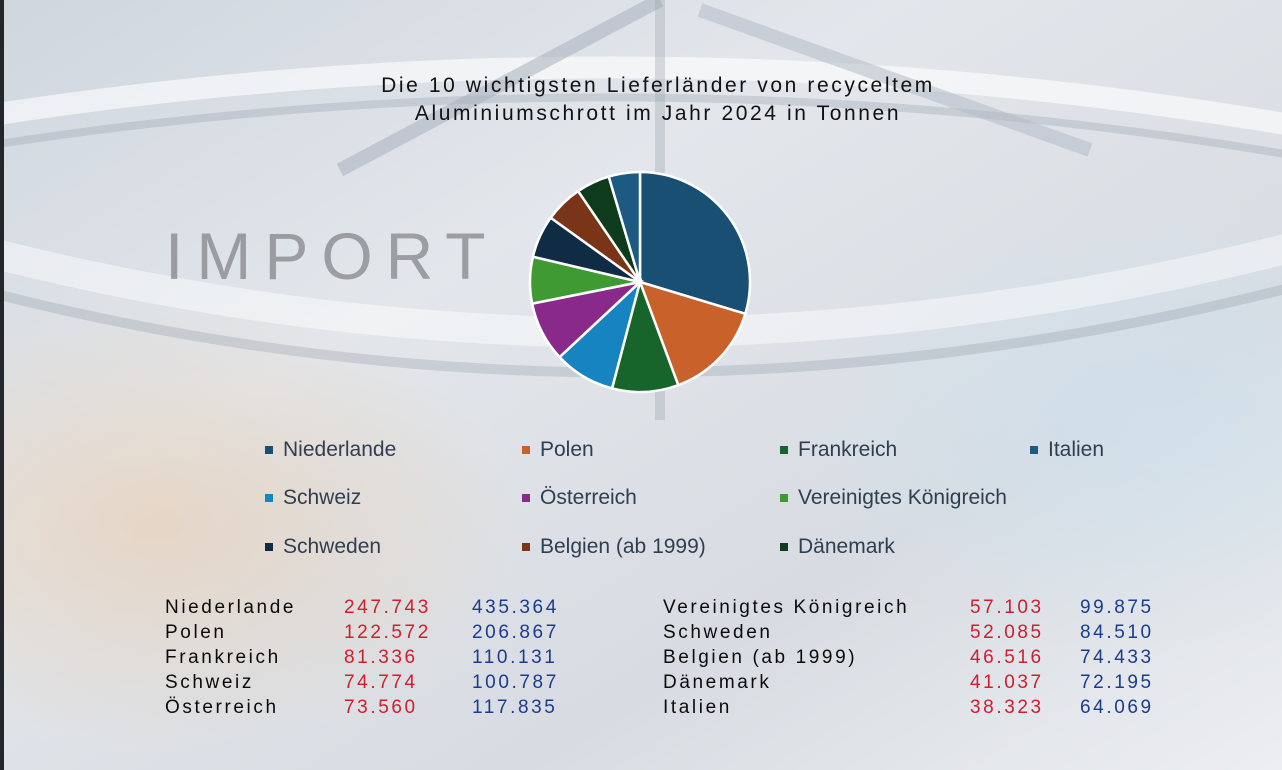  Describe the element at coordinates (658, 113) in the screenshot. I see `chart-title-line-2: Aluminiumschrott im Jahr 2024 in Tonnen` at that location.